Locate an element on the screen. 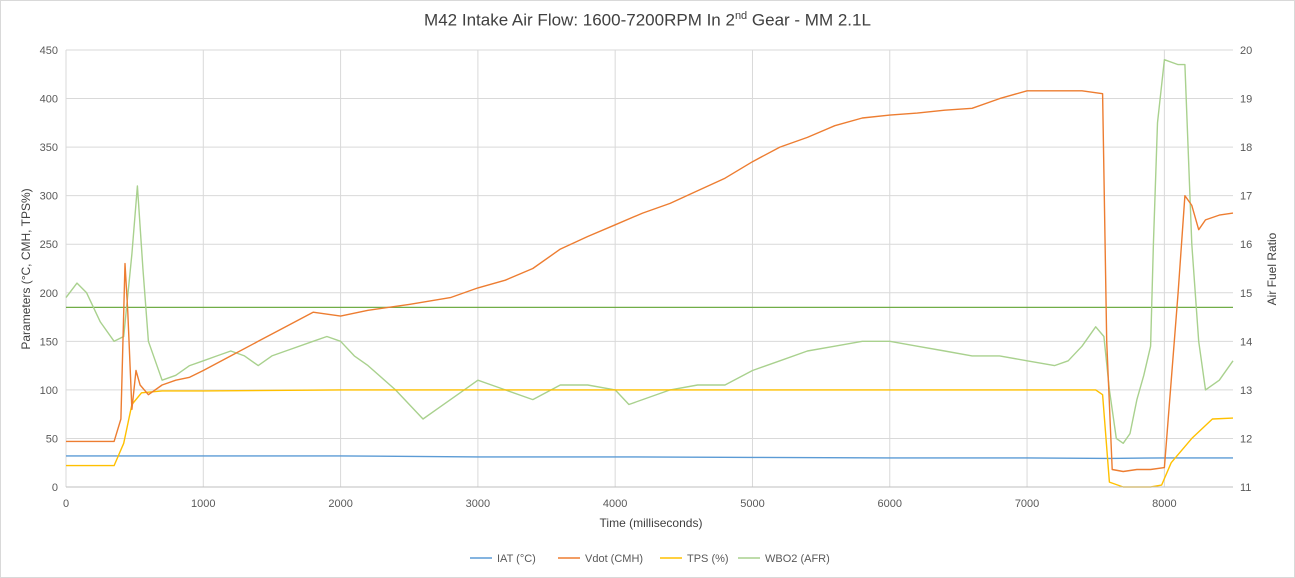  y2-axis-label: Air Fuel Ratio is located at coordinates (1272, 268).